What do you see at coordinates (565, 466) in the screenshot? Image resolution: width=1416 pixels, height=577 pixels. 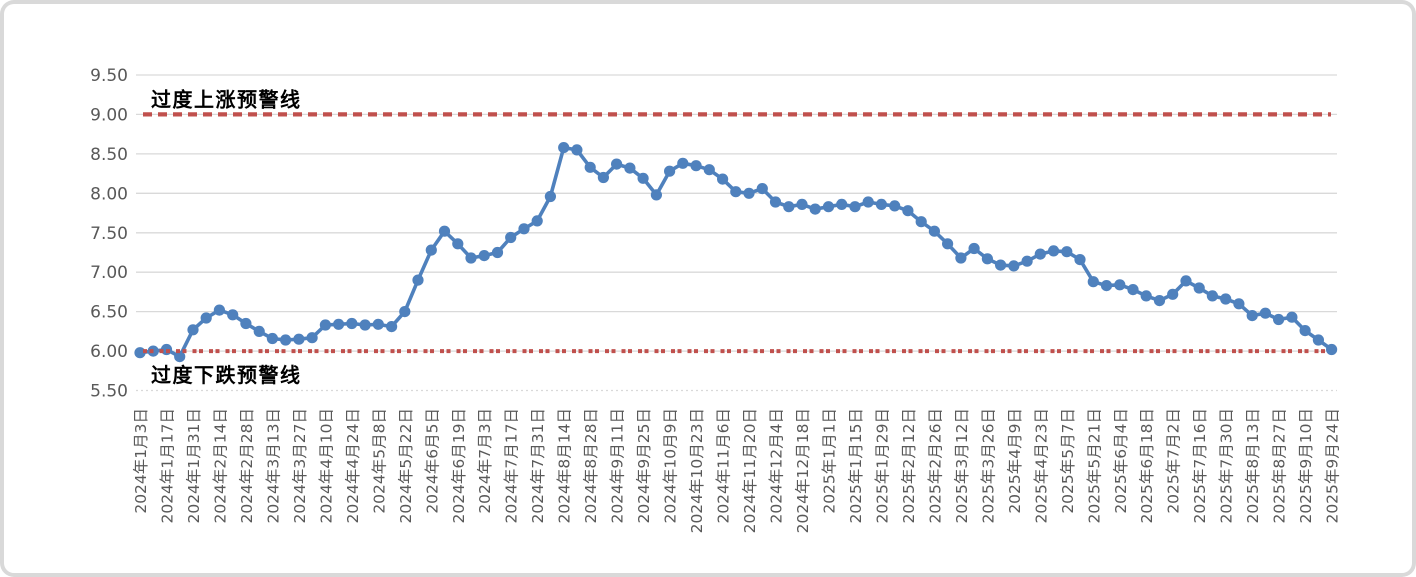 I see `x-tick-label: 2024年8月14日` at bounding box center [565, 466].